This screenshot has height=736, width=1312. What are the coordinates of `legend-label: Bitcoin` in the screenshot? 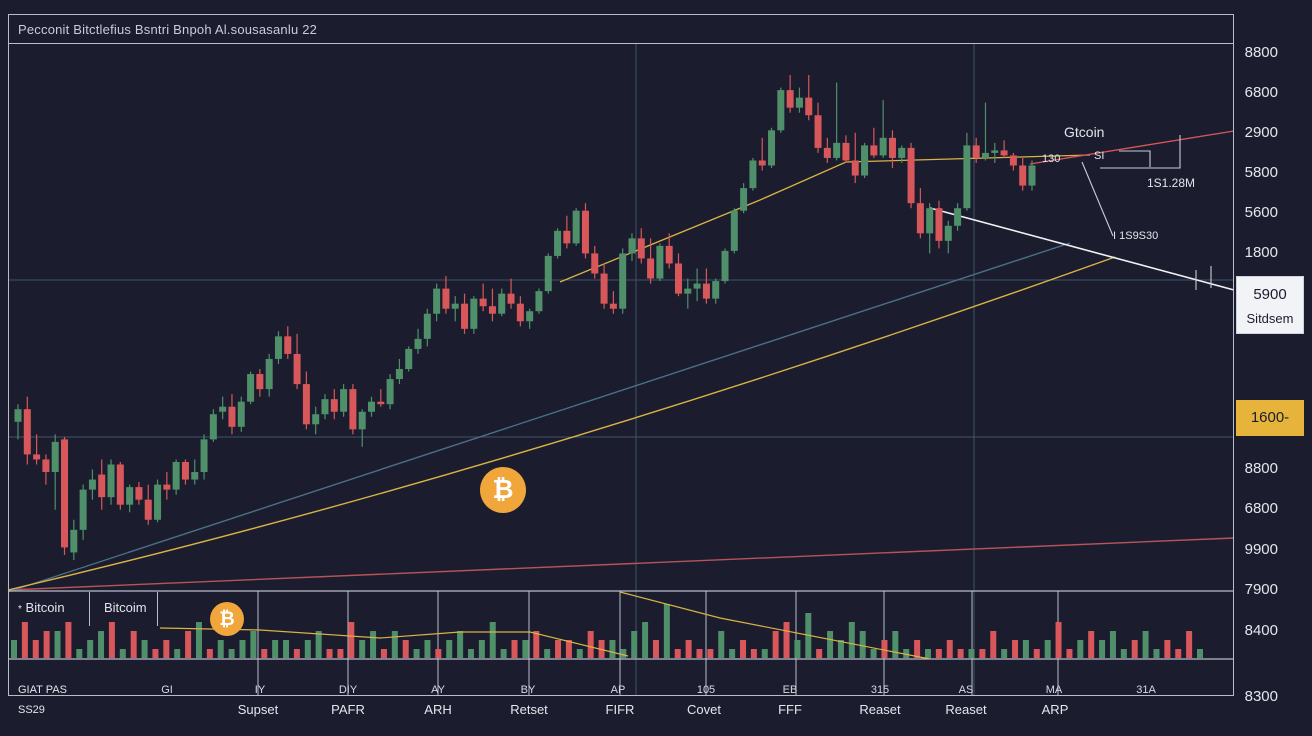 It's located at (45, 607).